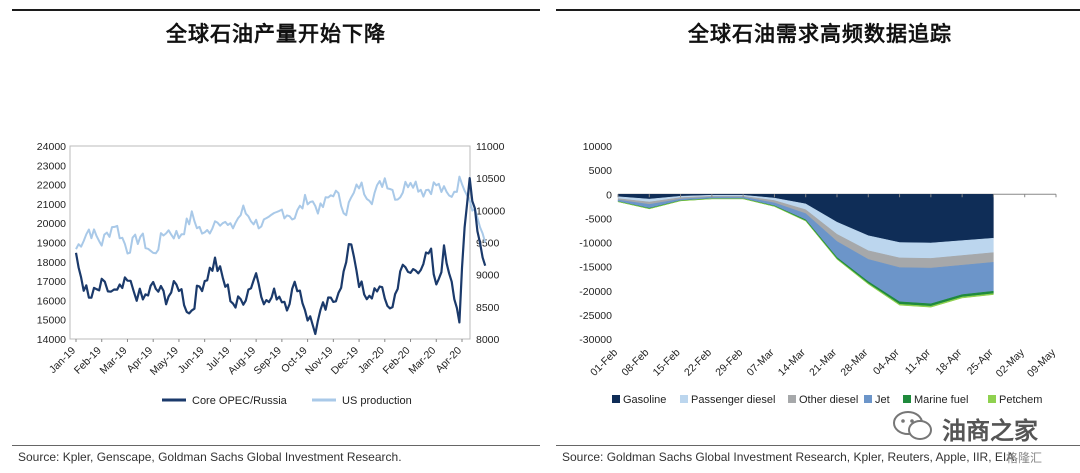 This screenshot has height=473, width=1080. I want to click on x-tick-label: Jun-19, so click(191, 360).